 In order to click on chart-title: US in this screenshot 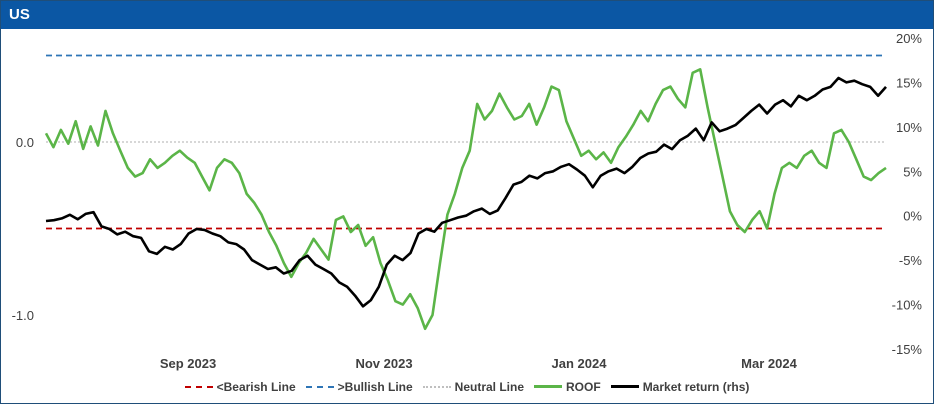, I will do `click(467, 15)`.